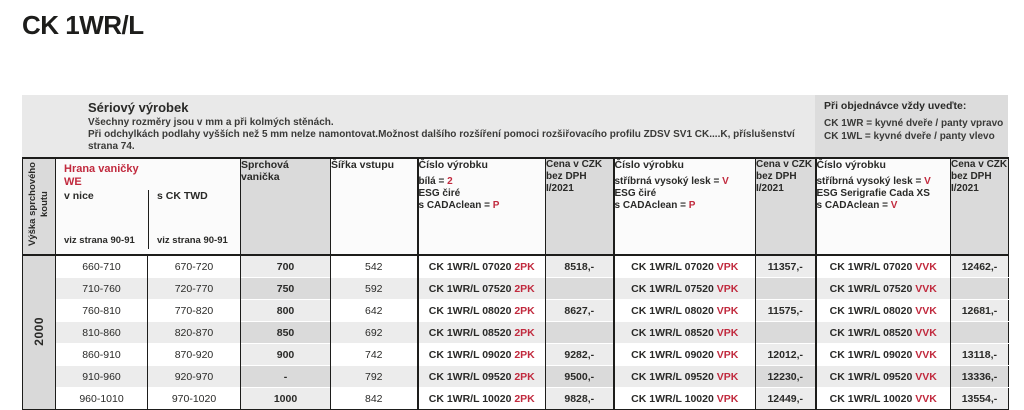  Describe the element at coordinates (979, 266) in the screenshot. I see `price-cell: 12462,-` at that location.